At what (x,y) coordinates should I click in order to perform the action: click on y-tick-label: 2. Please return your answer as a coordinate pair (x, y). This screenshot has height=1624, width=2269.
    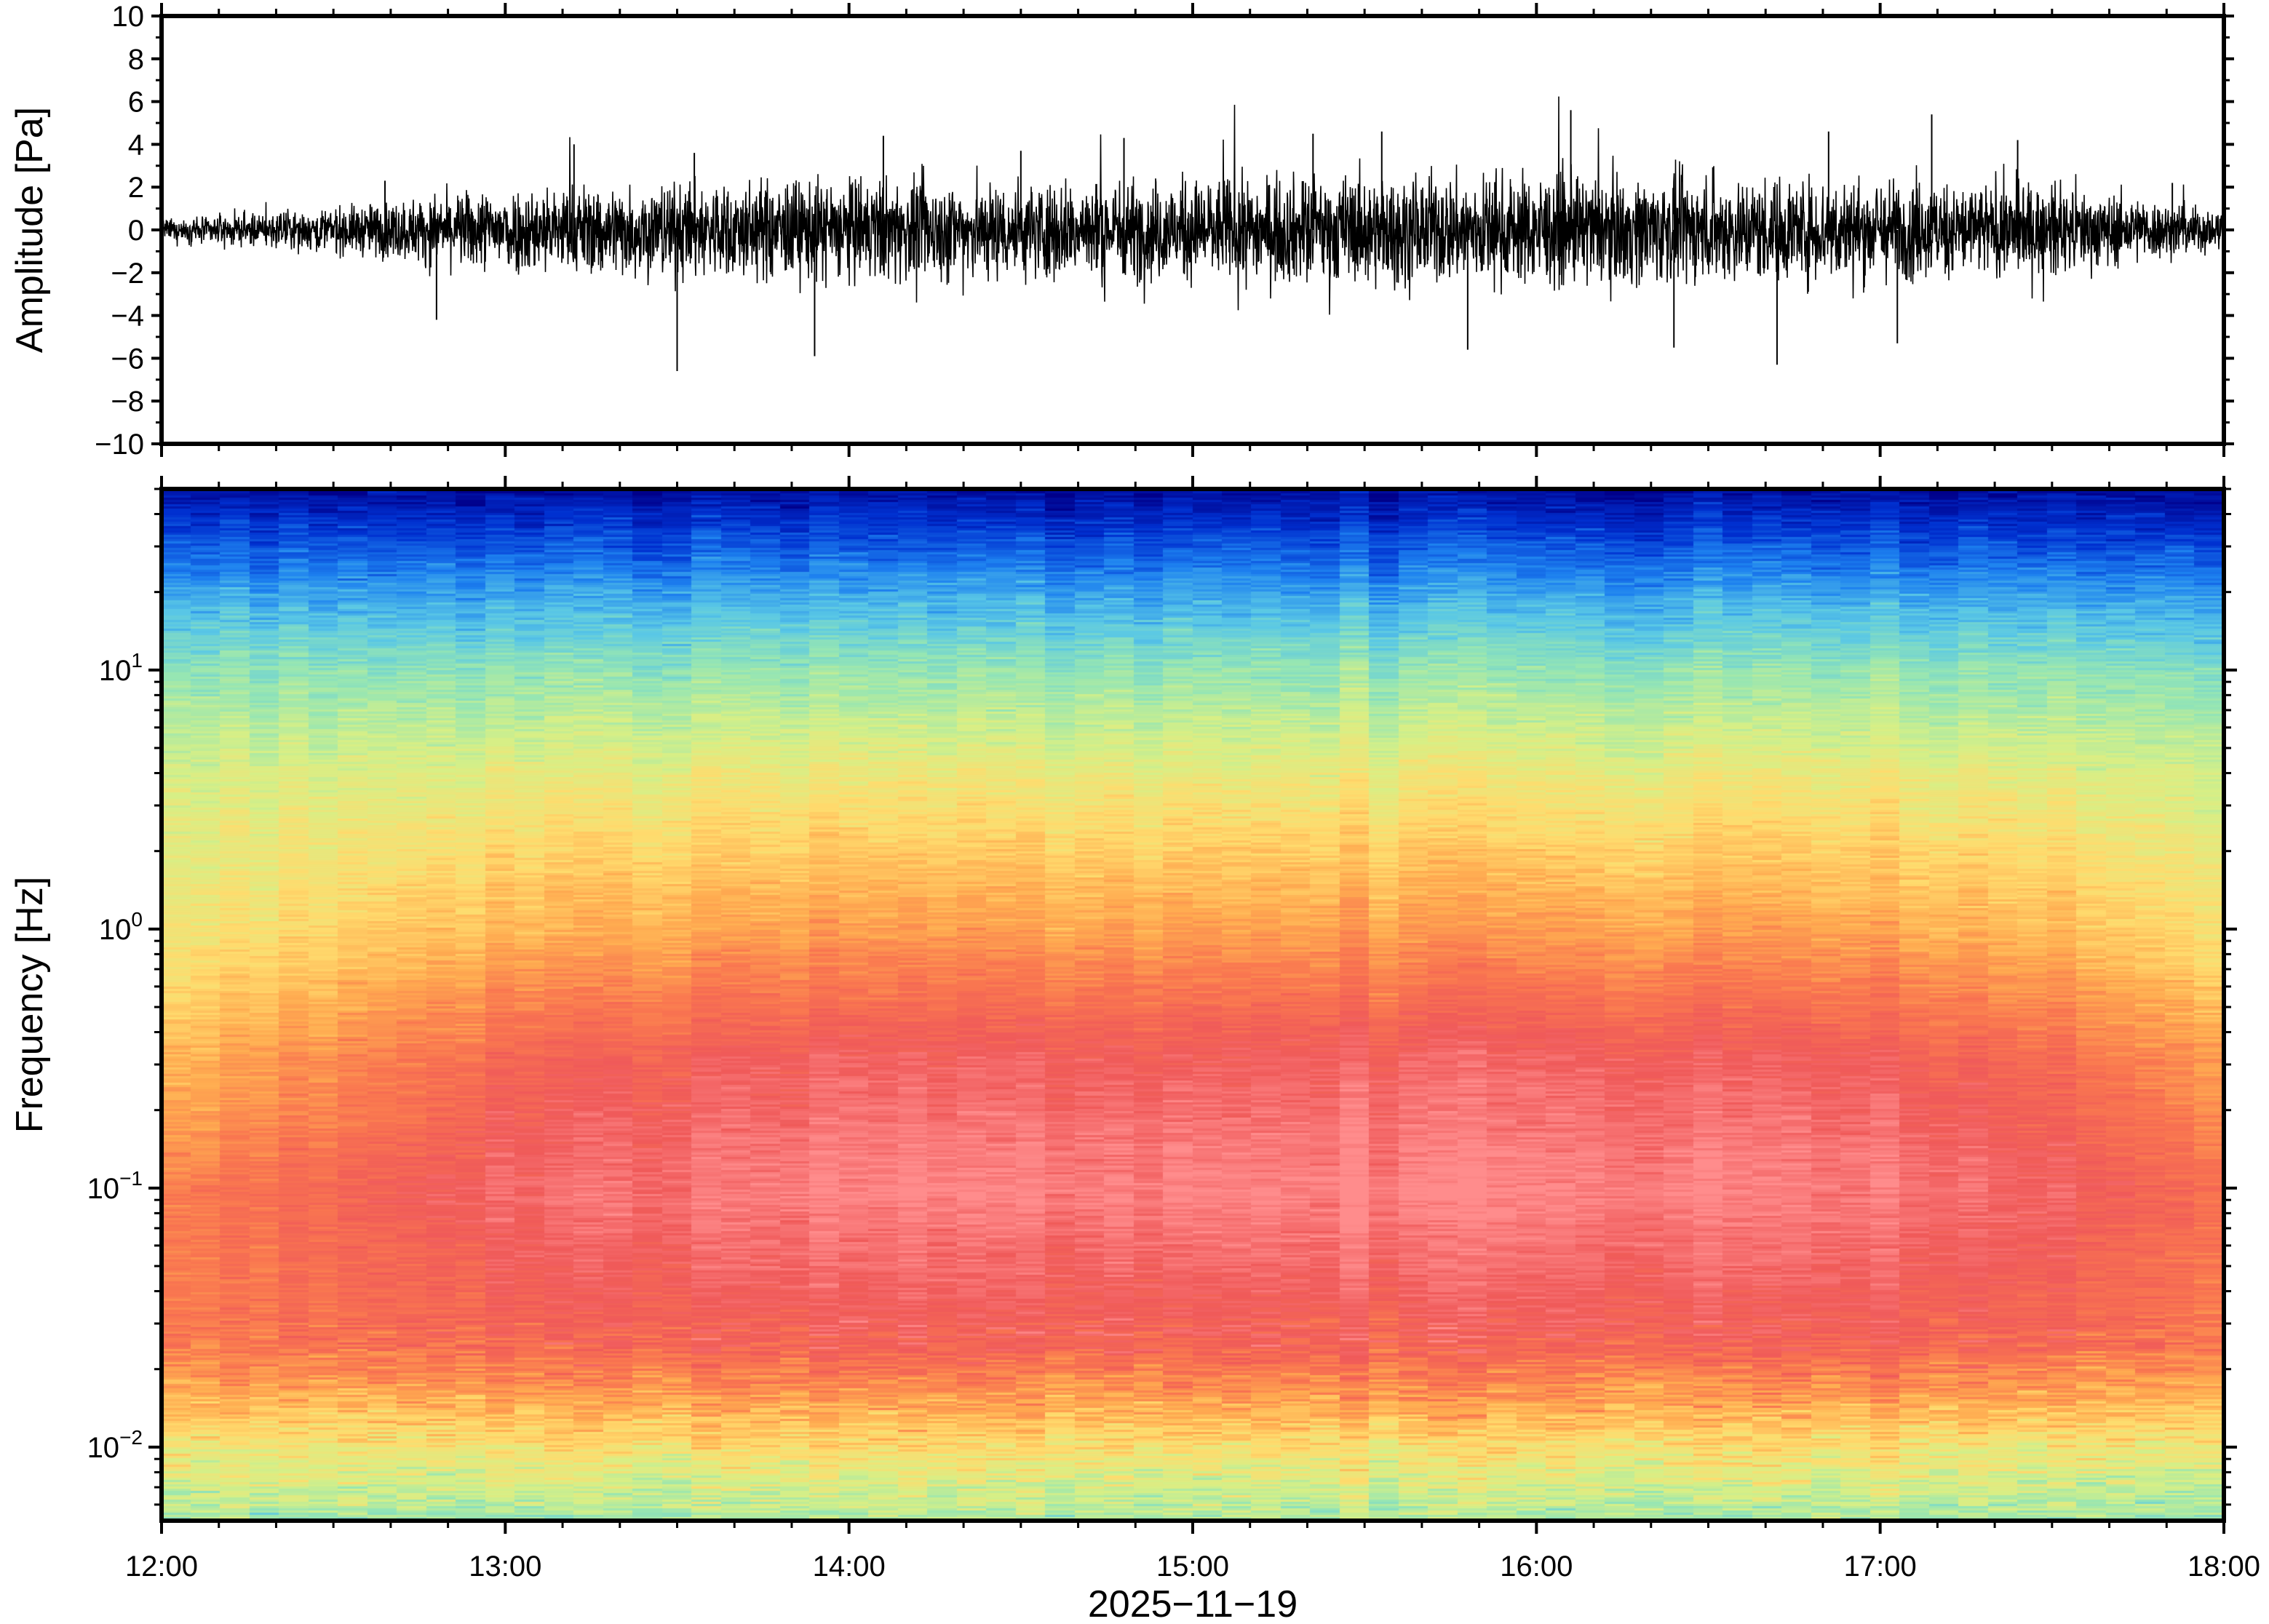
    Looking at the image, I should click on (136, 188).